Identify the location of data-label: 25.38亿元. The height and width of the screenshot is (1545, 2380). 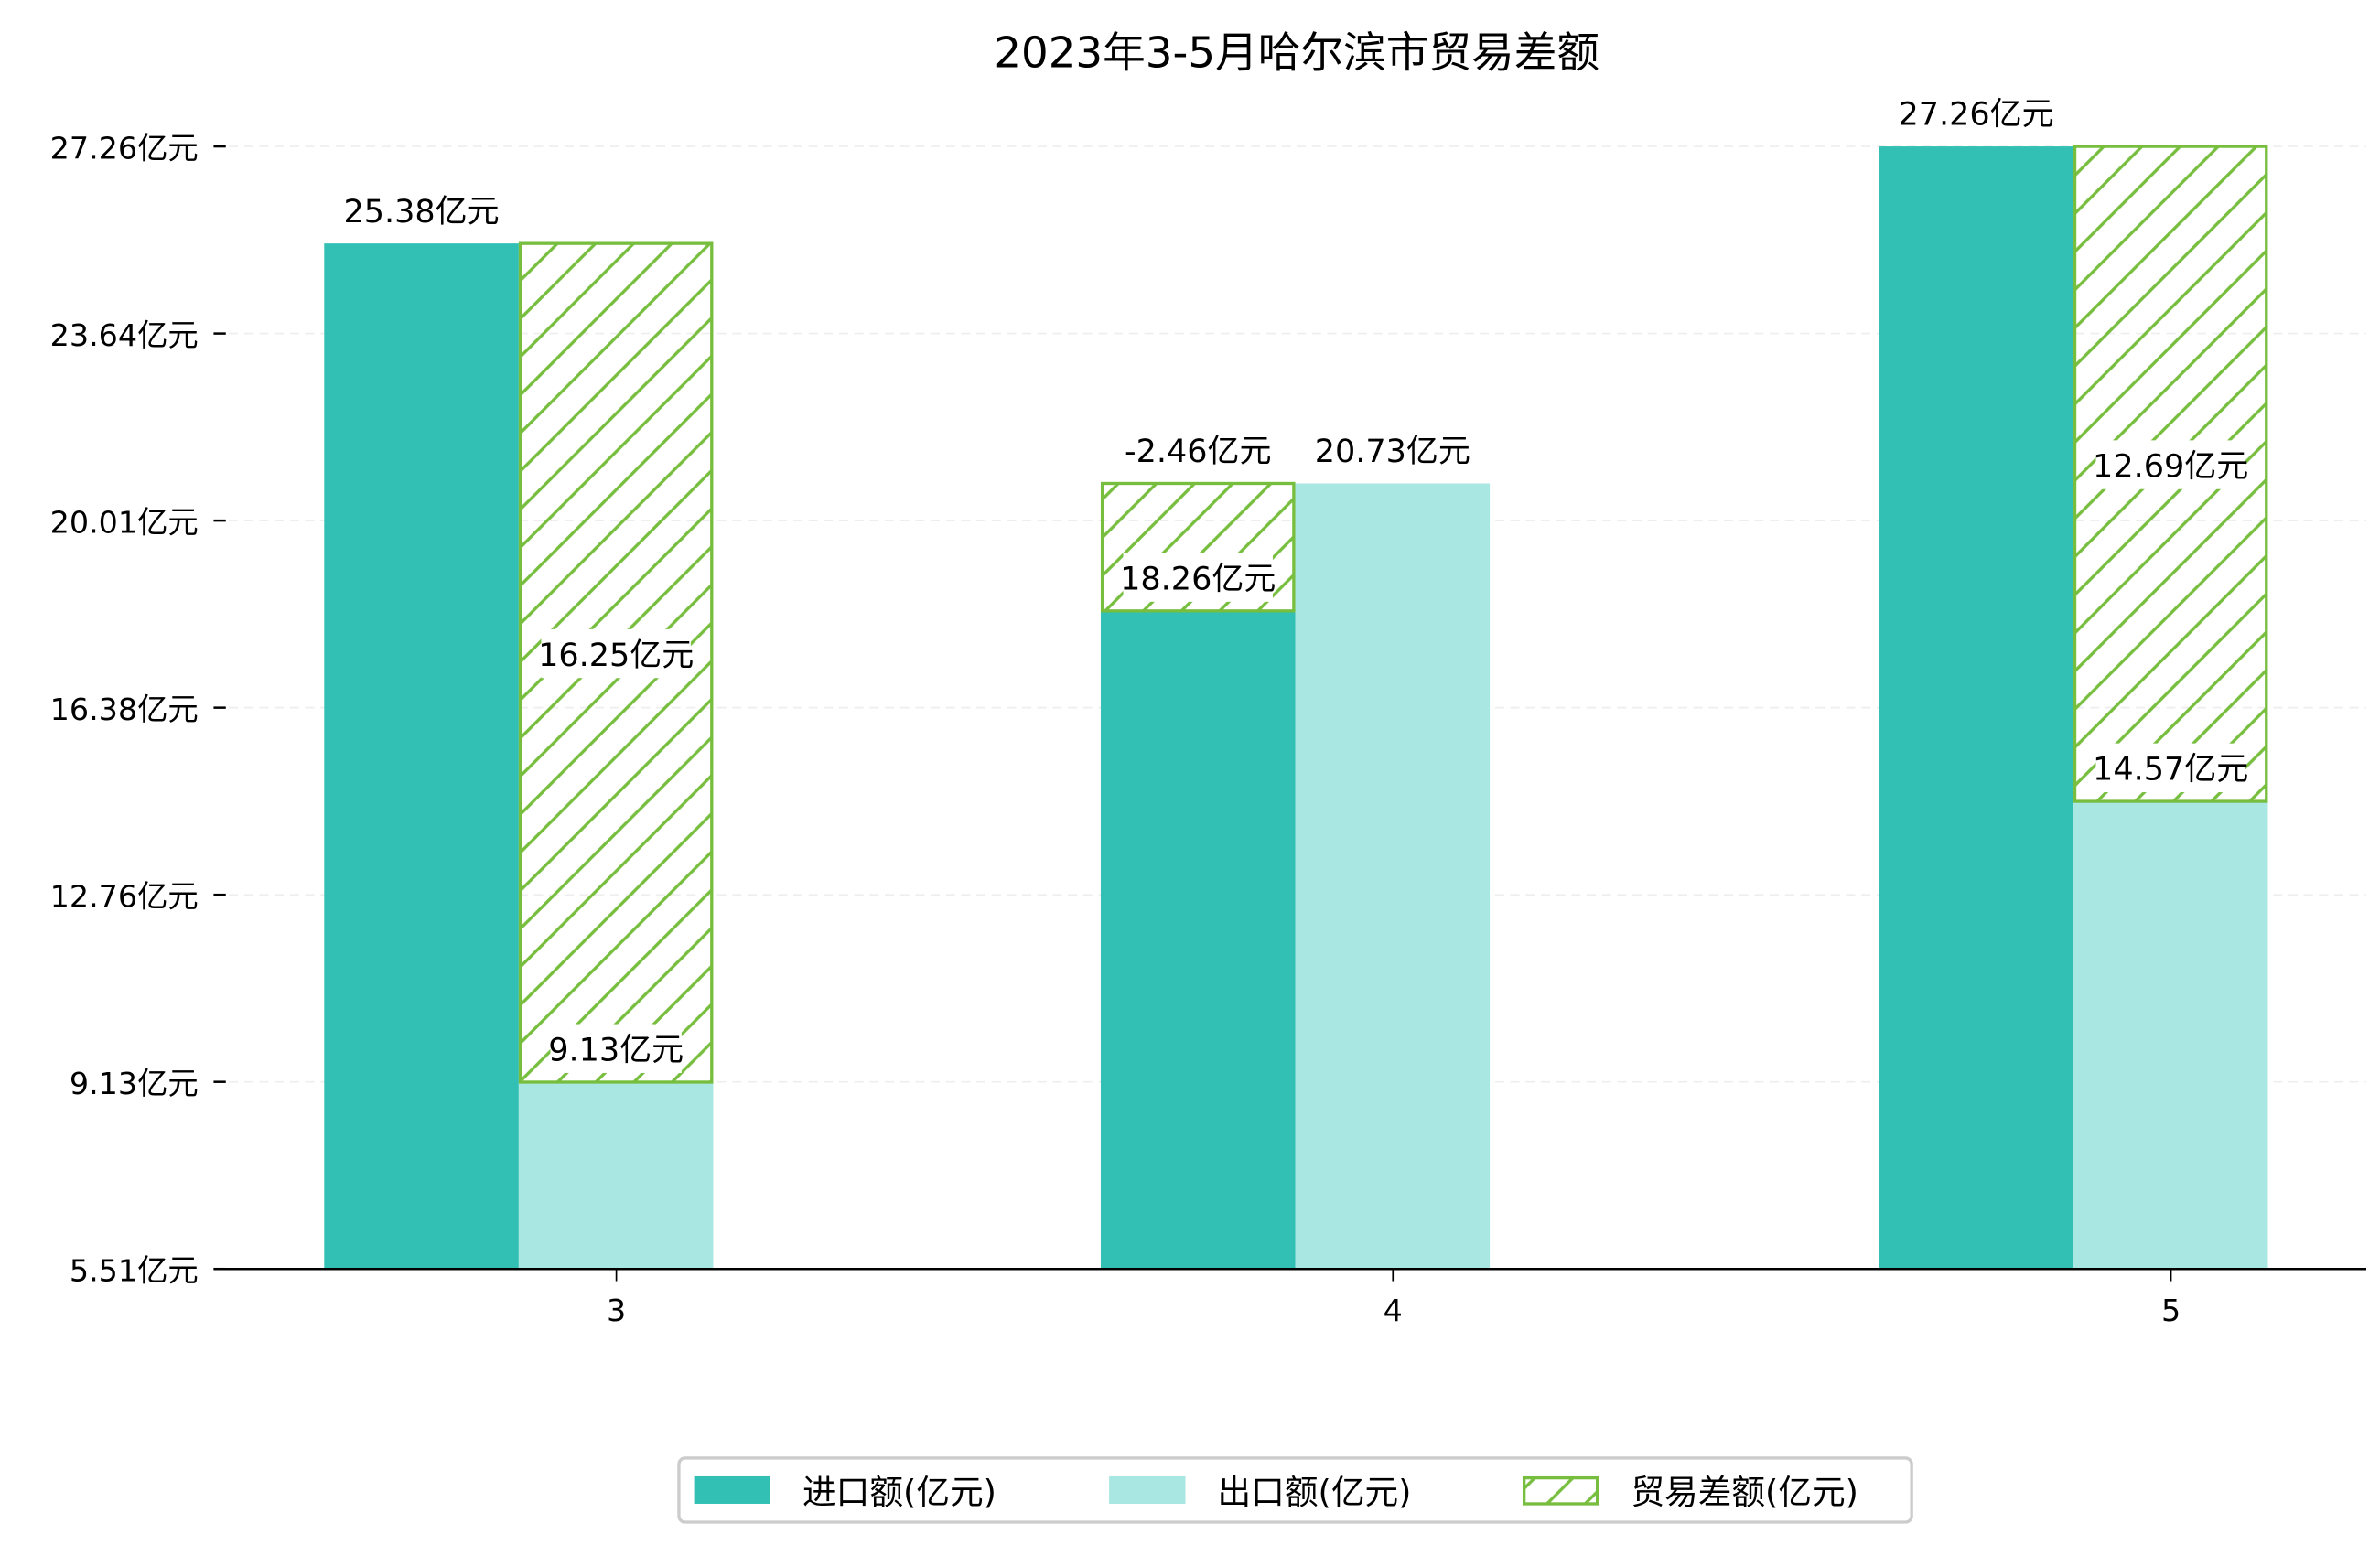
(421, 210).